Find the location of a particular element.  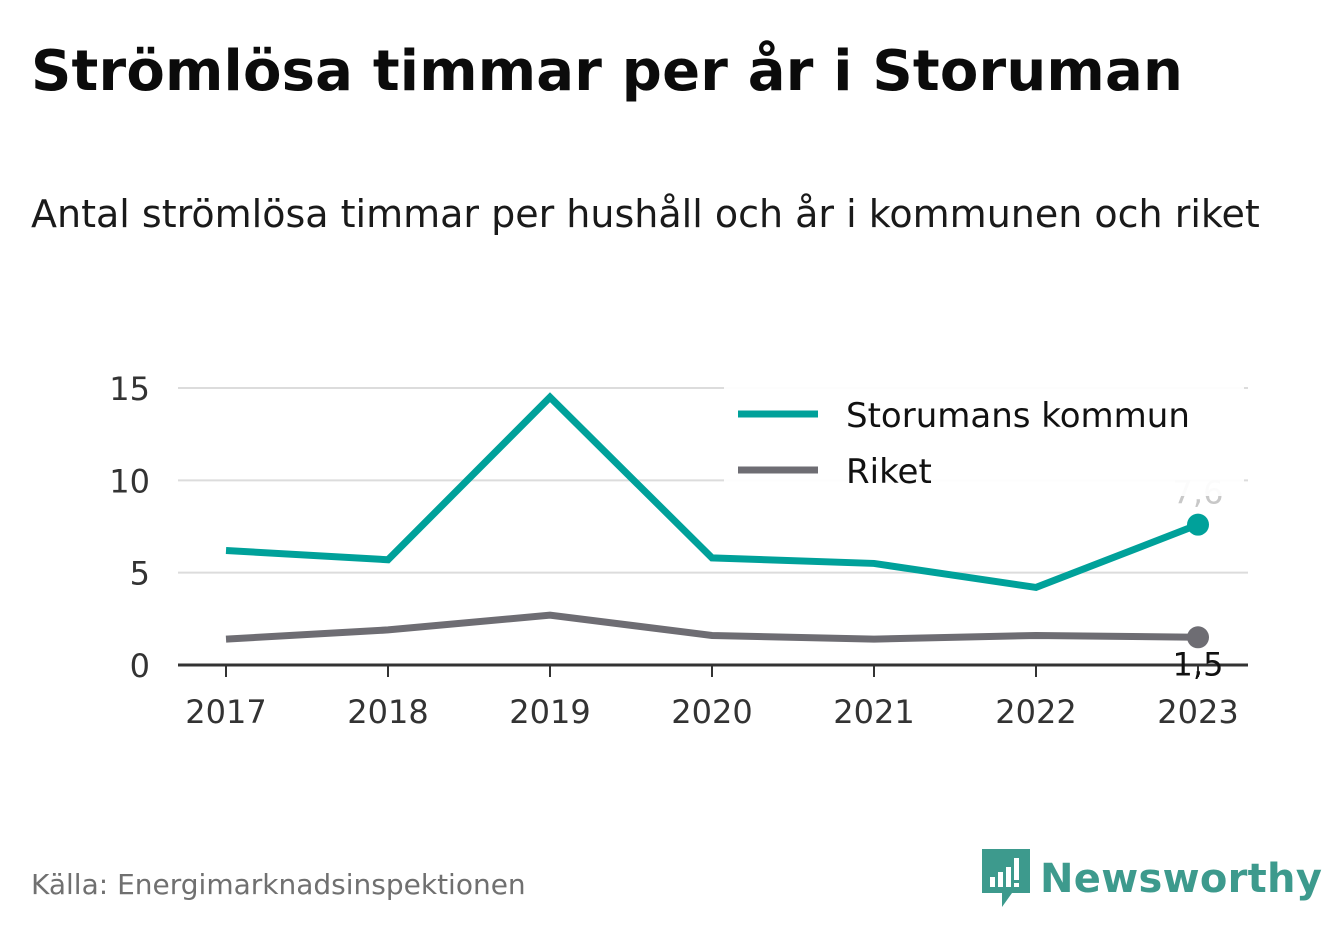

x-tick-label: 2017 is located at coordinates (225, 712).